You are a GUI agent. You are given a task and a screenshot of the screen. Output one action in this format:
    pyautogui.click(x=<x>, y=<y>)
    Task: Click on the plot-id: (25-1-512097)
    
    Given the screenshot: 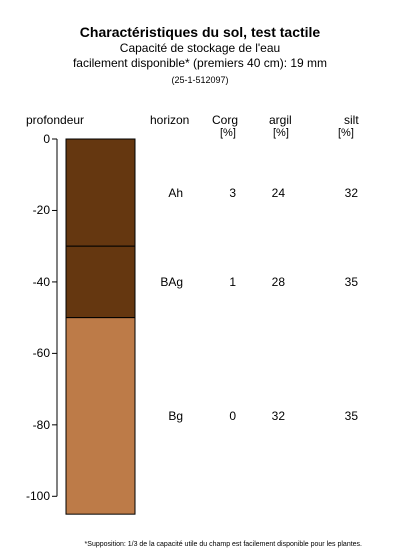 What is the action you would take?
    pyautogui.click(x=200, y=80)
    